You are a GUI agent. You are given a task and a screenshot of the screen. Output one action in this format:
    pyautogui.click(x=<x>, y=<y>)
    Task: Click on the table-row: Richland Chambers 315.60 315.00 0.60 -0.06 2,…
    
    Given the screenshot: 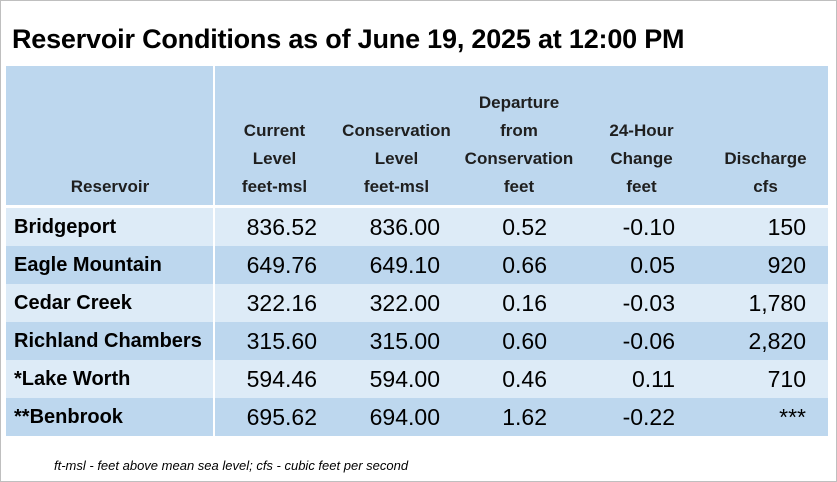 What is the action you would take?
    pyautogui.click(x=417, y=341)
    